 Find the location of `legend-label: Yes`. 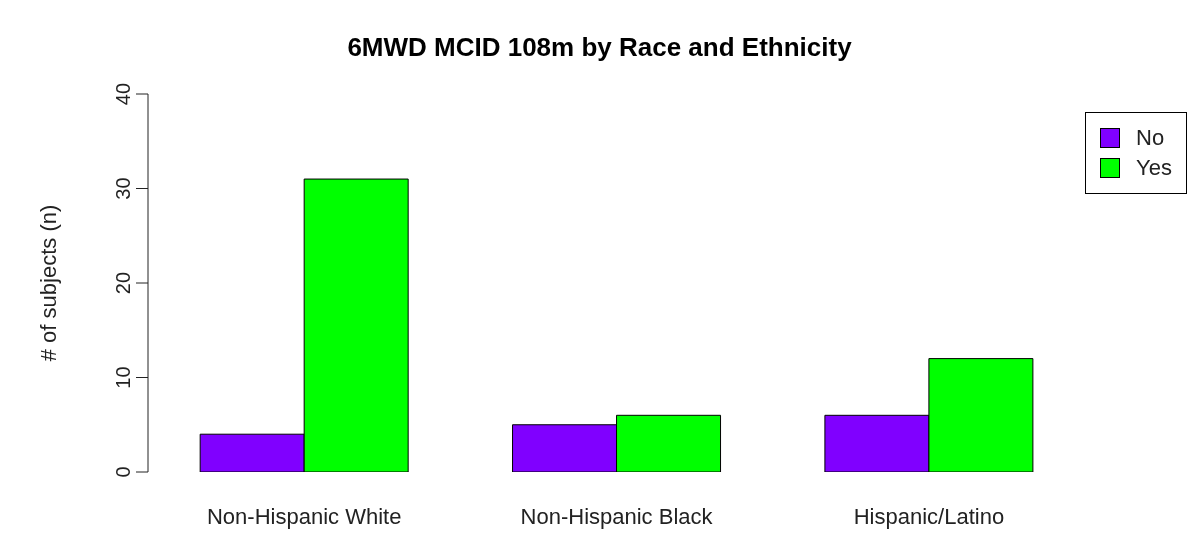

legend-label: Yes is located at coordinates (1154, 168).